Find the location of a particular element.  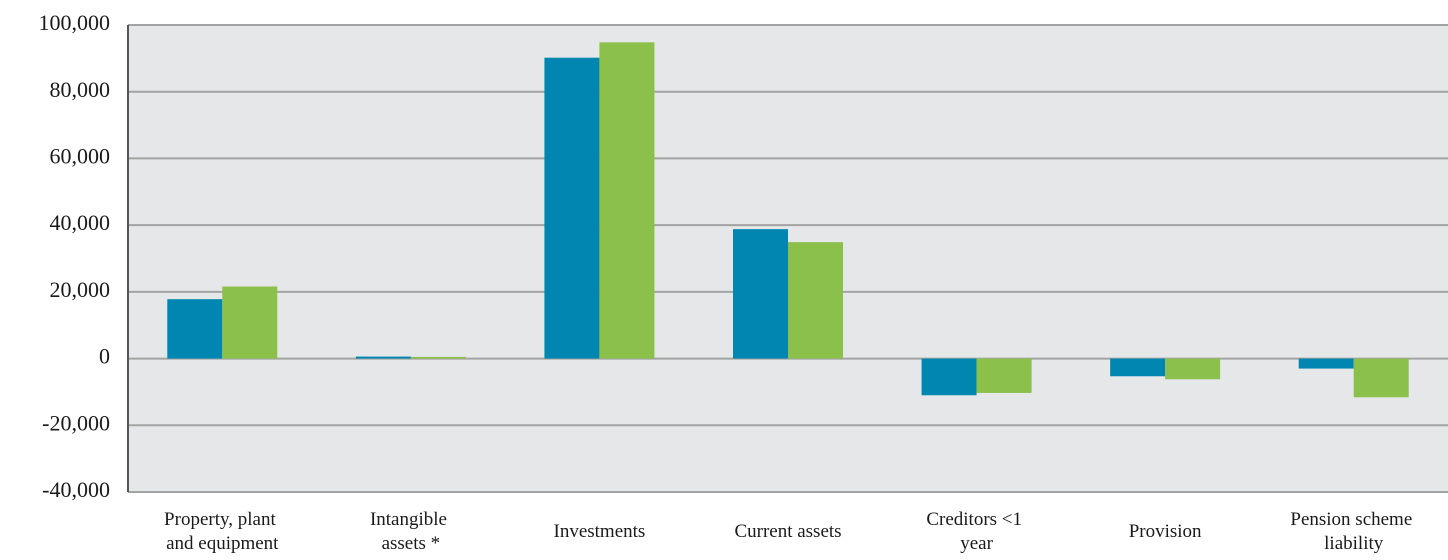

y-tick-label: 80,000 is located at coordinates (80, 89).